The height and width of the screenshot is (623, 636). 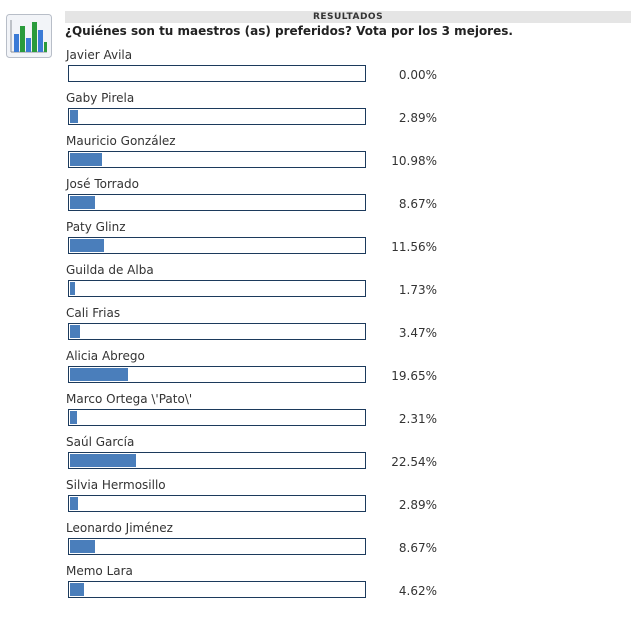 What do you see at coordinates (100, 442) in the screenshot?
I see `option-name: Saúl García` at bounding box center [100, 442].